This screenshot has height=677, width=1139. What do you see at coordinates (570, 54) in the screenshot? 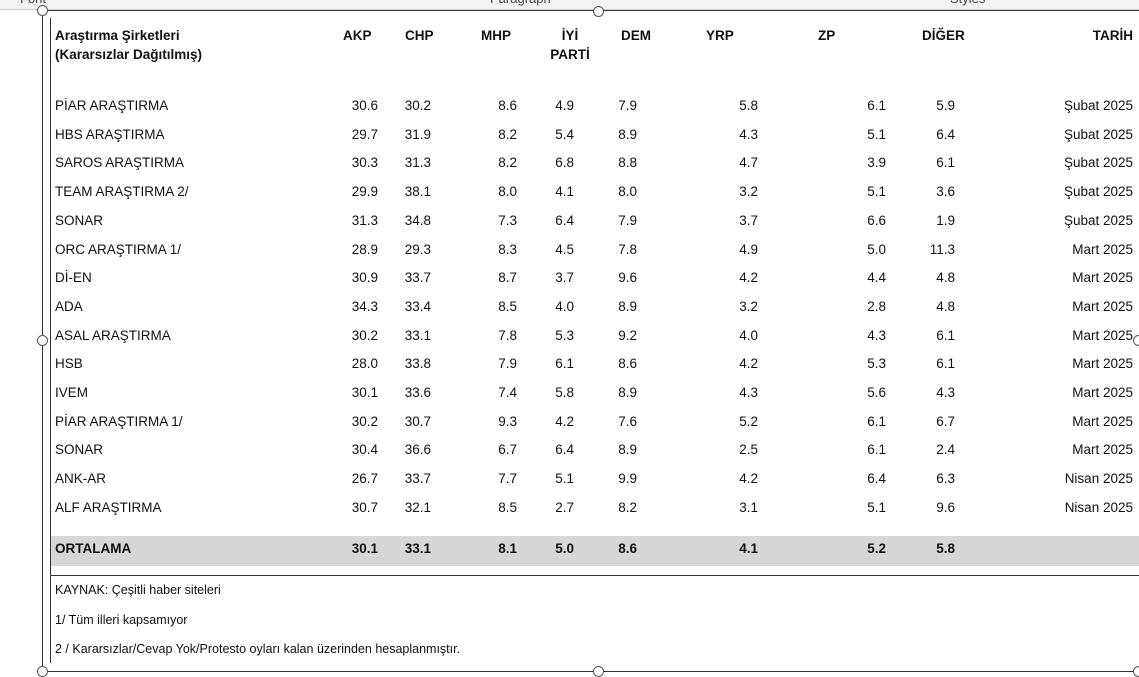
I see `header-cell: PARTİ` at bounding box center [570, 54].